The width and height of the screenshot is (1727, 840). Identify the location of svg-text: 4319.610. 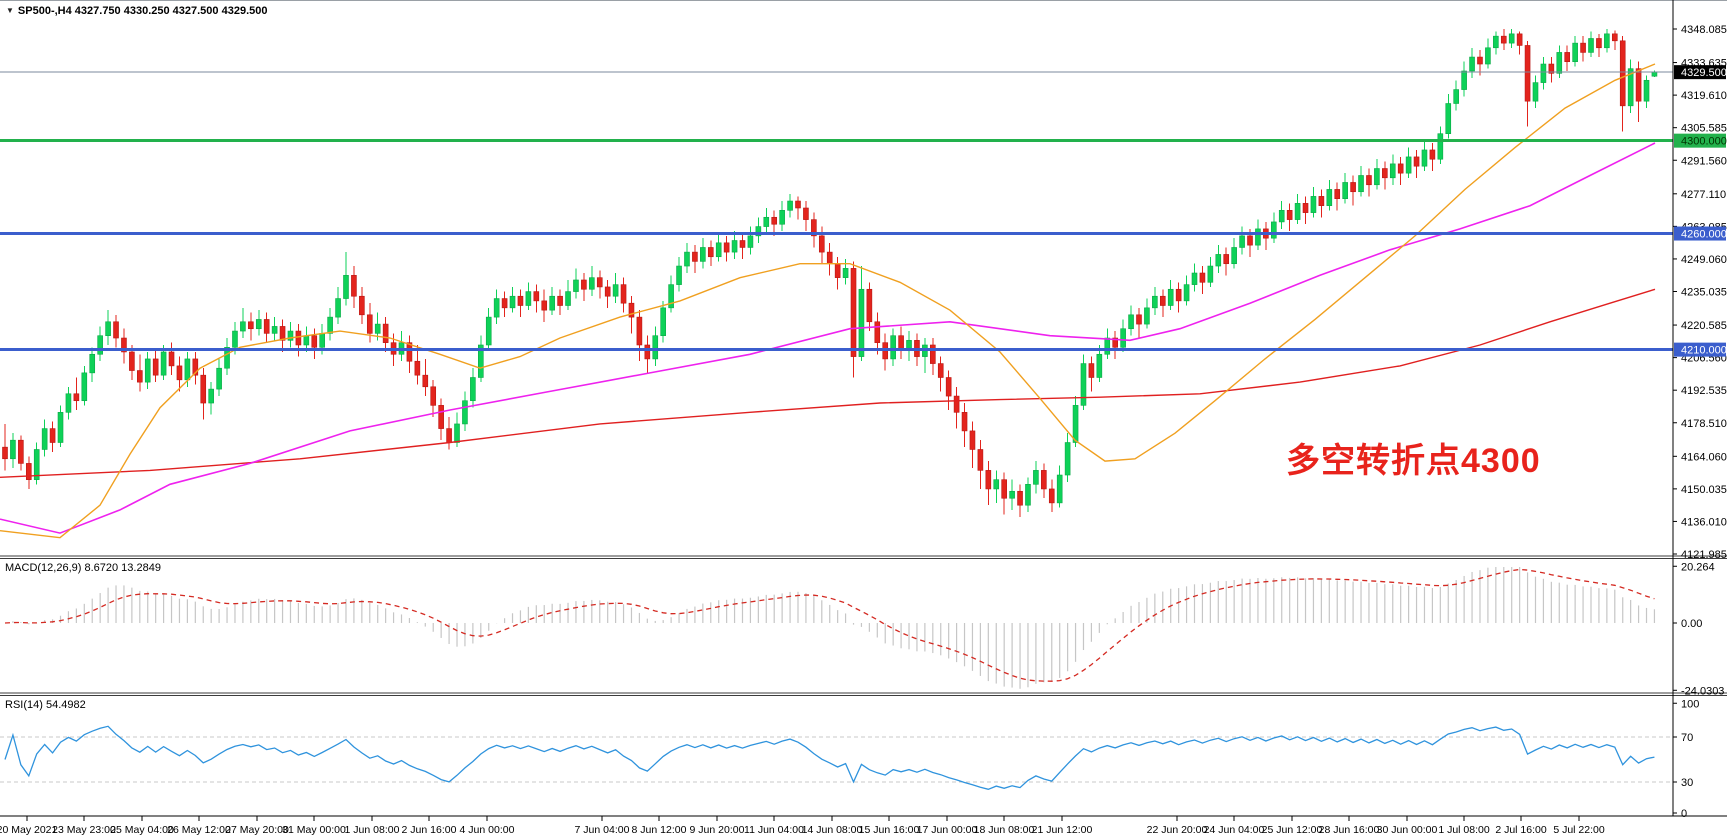
(1704, 96).